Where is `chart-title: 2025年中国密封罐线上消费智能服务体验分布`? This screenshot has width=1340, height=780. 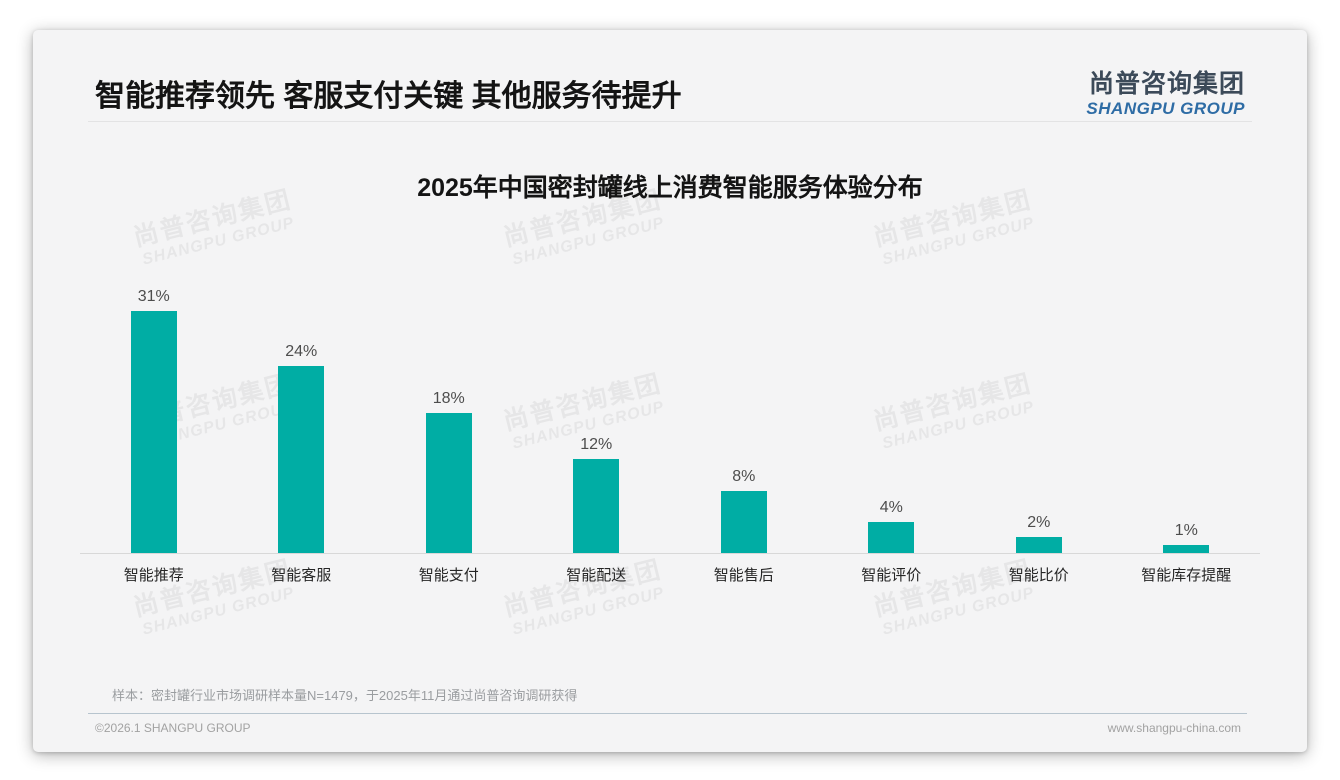 chart-title: 2025年中国密封罐线上消费智能服务体验分布 is located at coordinates (670, 188).